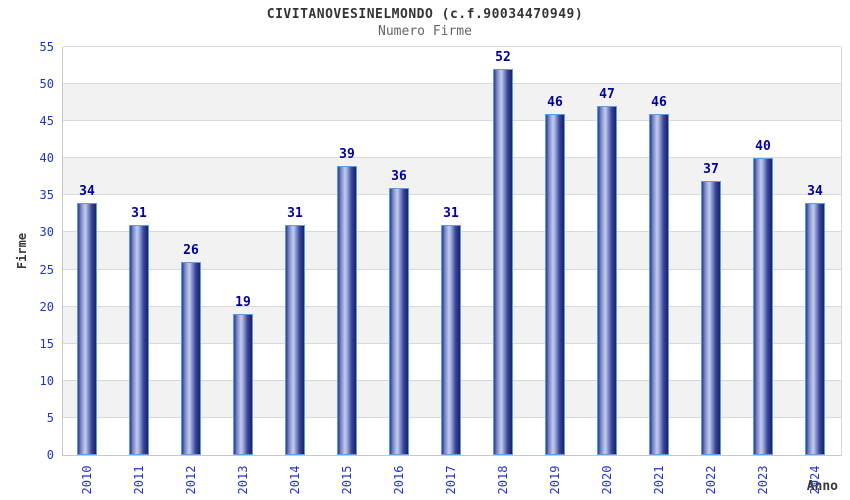 Image resolution: width=850 pixels, height=500 pixels. What do you see at coordinates (46, 232) in the screenshot?
I see `y-tick-label: 30` at bounding box center [46, 232].